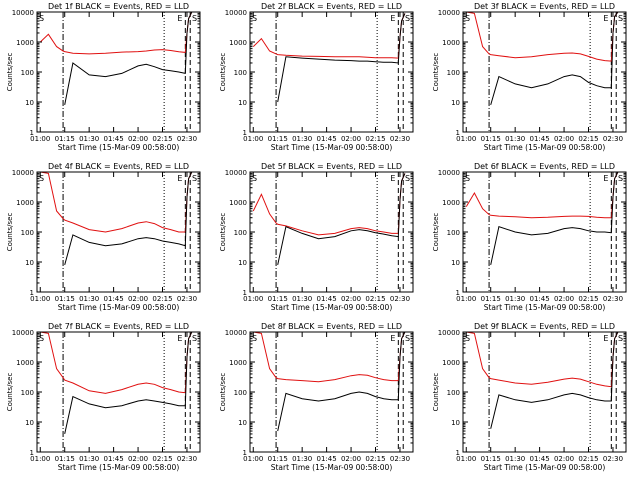  What do you see at coordinates (118, 166) in the screenshot?
I see `chart-title: Det 4f BLACK = Events, RED = LLD` at bounding box center [118, 166].